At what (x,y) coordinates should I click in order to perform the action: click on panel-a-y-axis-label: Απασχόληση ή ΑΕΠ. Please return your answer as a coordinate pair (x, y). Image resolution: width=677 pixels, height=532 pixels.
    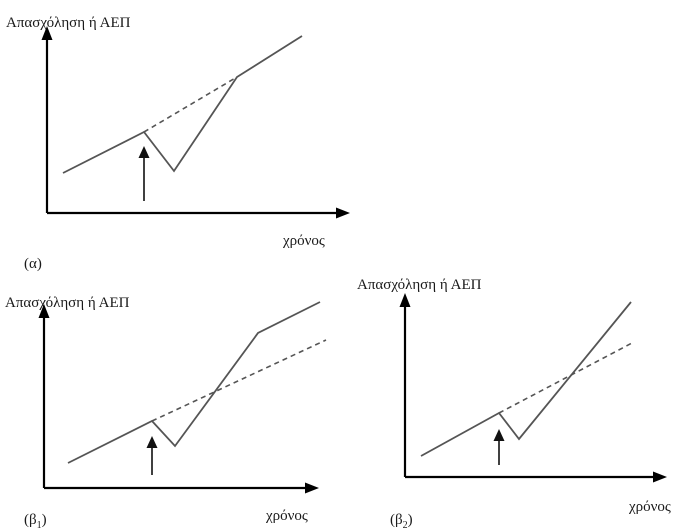
    Looking at the image, I should click on (68, 23).